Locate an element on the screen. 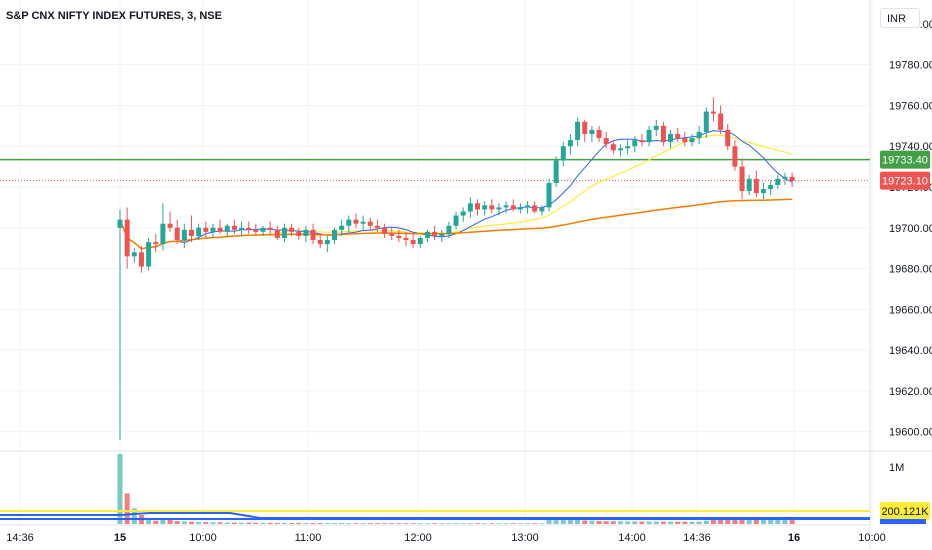 The image size is (932, 550). vwap-line is located at coordinates (456, 224).